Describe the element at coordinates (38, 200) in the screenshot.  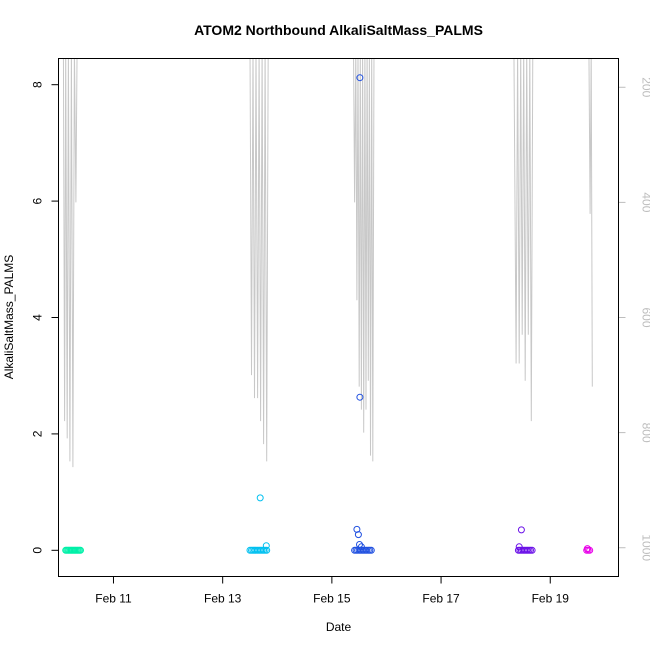
I see `y-tick-label: 6` at that location.